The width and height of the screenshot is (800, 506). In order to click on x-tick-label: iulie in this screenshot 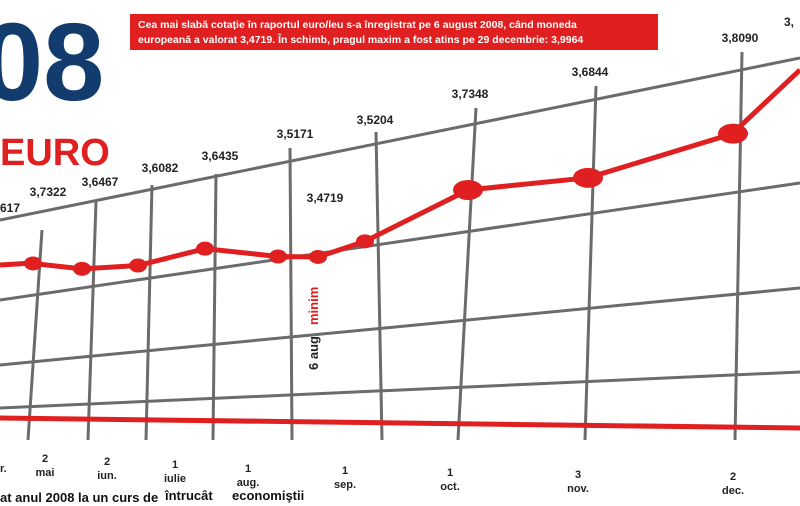, I will do `click(175, 479)`.